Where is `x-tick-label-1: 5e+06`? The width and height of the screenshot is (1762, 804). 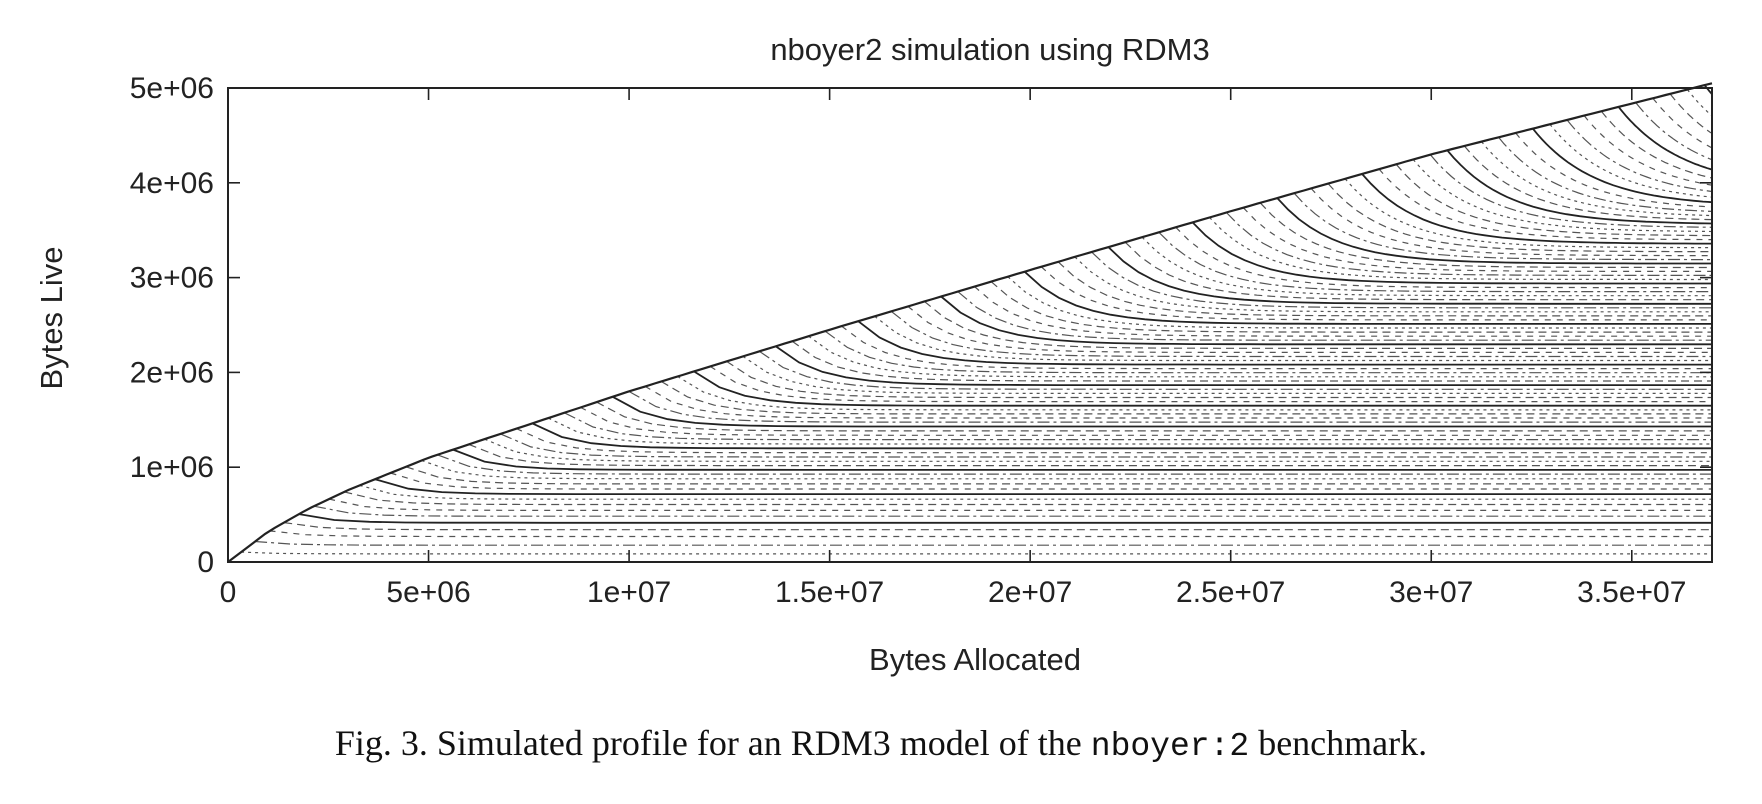
x-tick-label-1: 5e+06 is located at coordinates (428, 592).